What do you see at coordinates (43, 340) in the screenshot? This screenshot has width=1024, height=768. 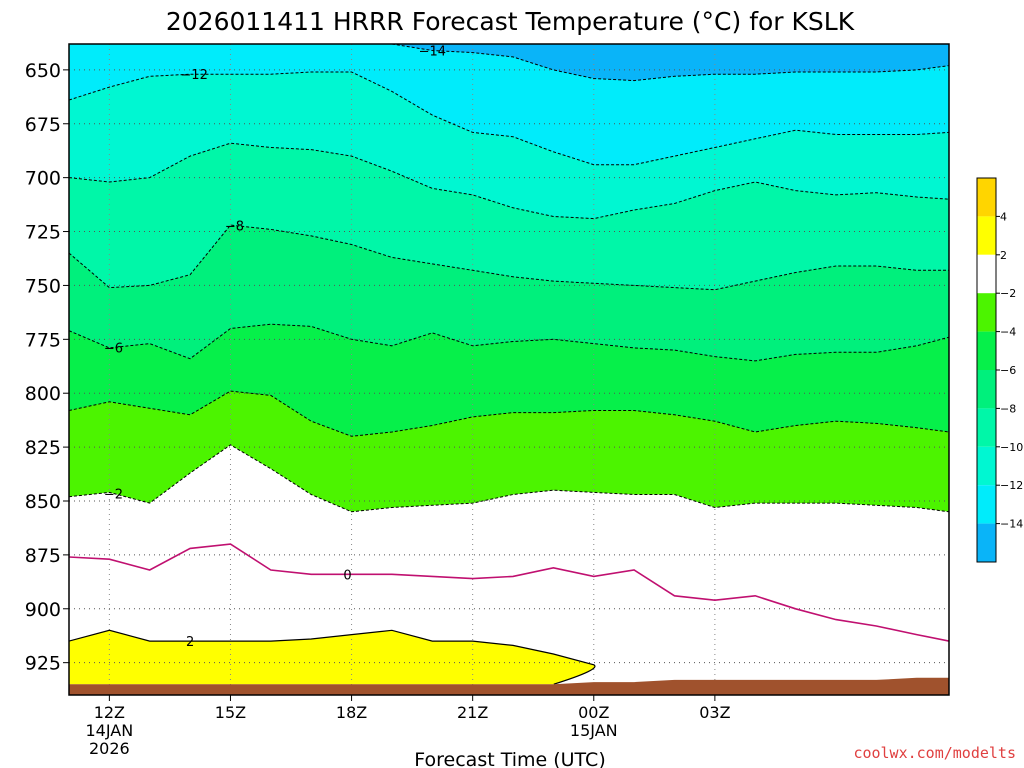 I see `y-tick-label: 775` at bounding box center [43, 340].